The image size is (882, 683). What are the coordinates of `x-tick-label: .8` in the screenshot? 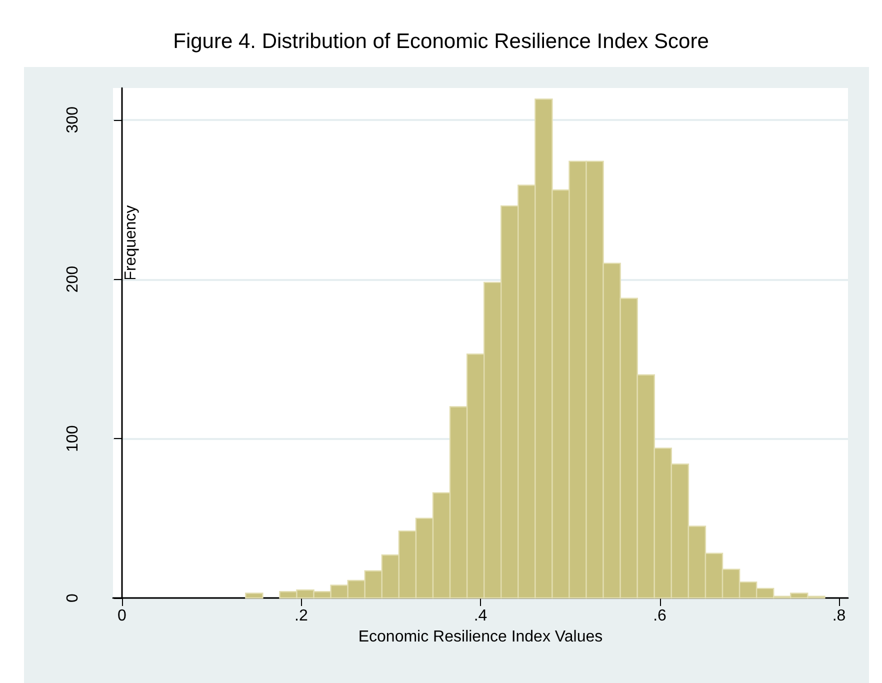 It's located at (839, 616).